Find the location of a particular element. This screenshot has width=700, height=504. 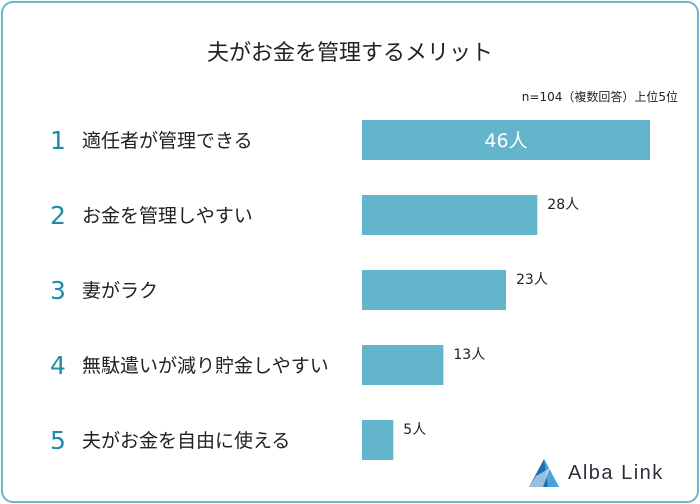

rank-label: 4 is located at coordinates (58, 365).